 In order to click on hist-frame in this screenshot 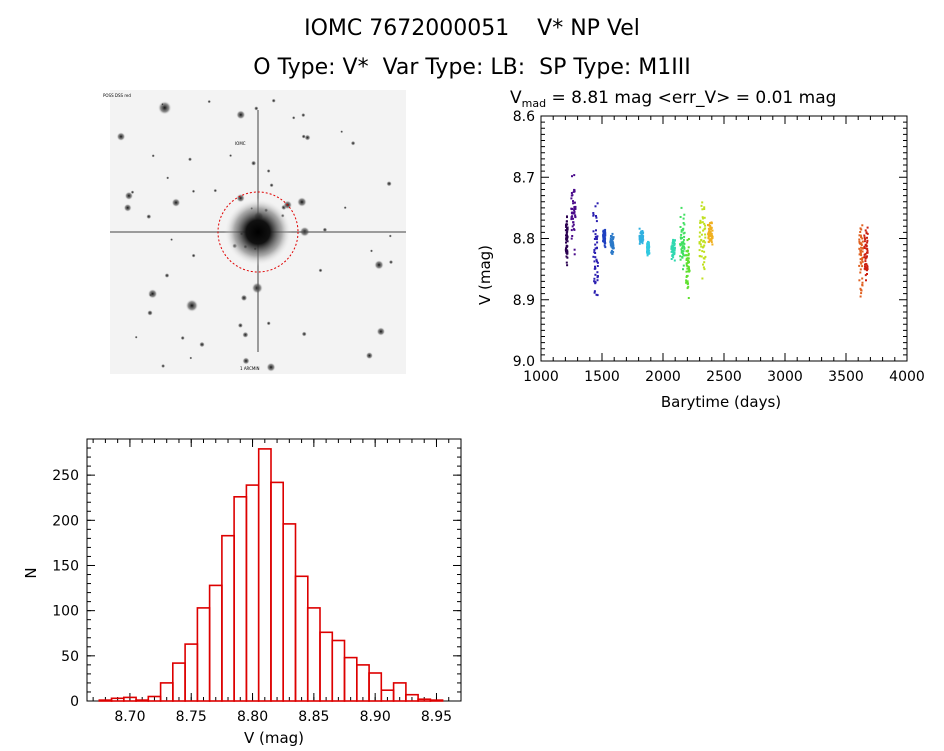, I will do `click(274, 570)`.